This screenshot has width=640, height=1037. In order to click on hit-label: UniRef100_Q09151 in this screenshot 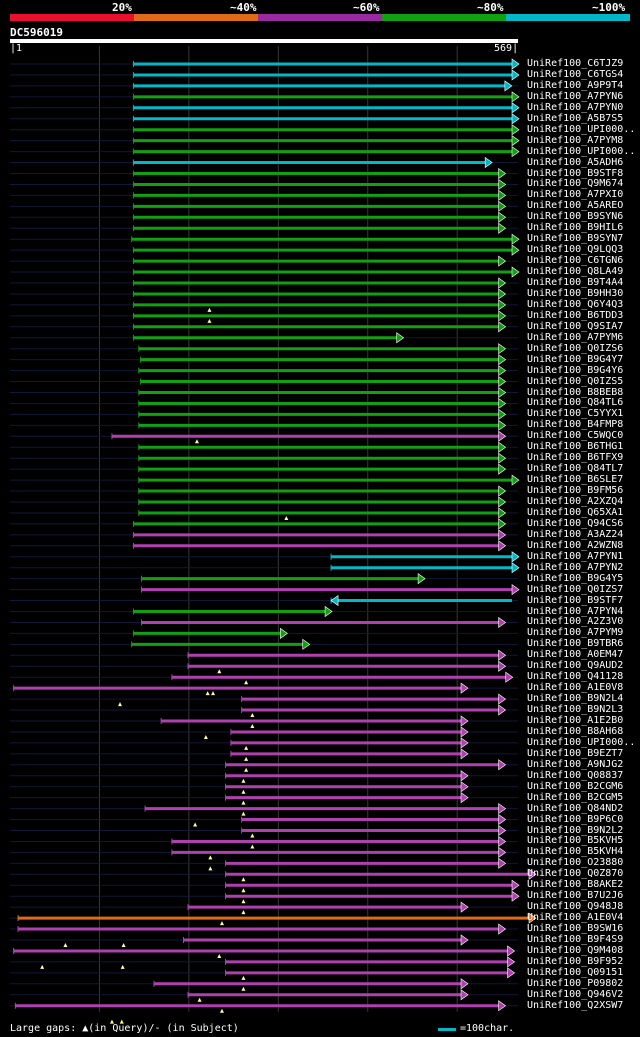, I will do `click(575, 972)`.